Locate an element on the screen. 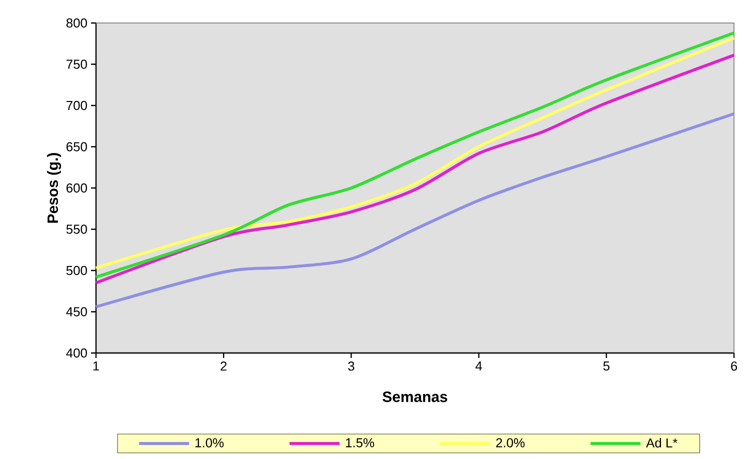  y-tick-label: 450 is located at coordinates (76, 311).